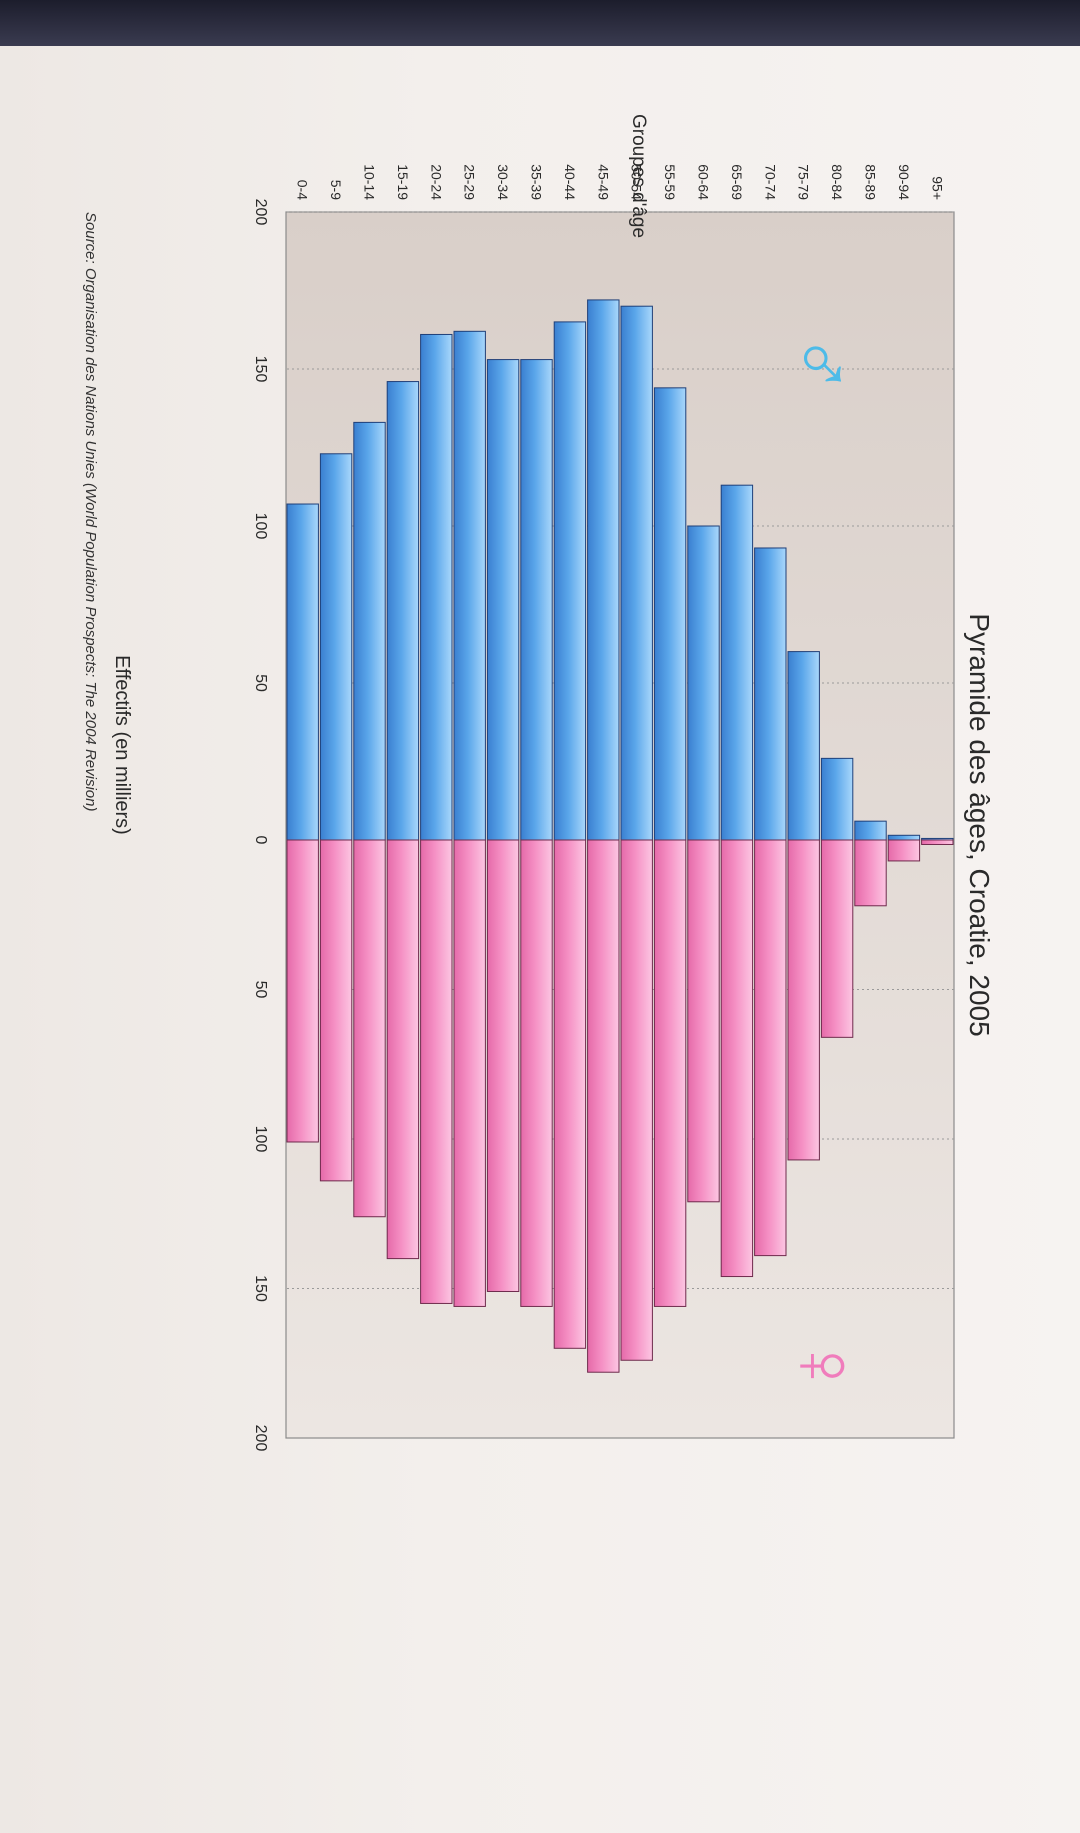  What do you see at coordinates (570, 182) in the screenshot?
I see `age-group-label: 40-44` at bounding box center [570, 182].